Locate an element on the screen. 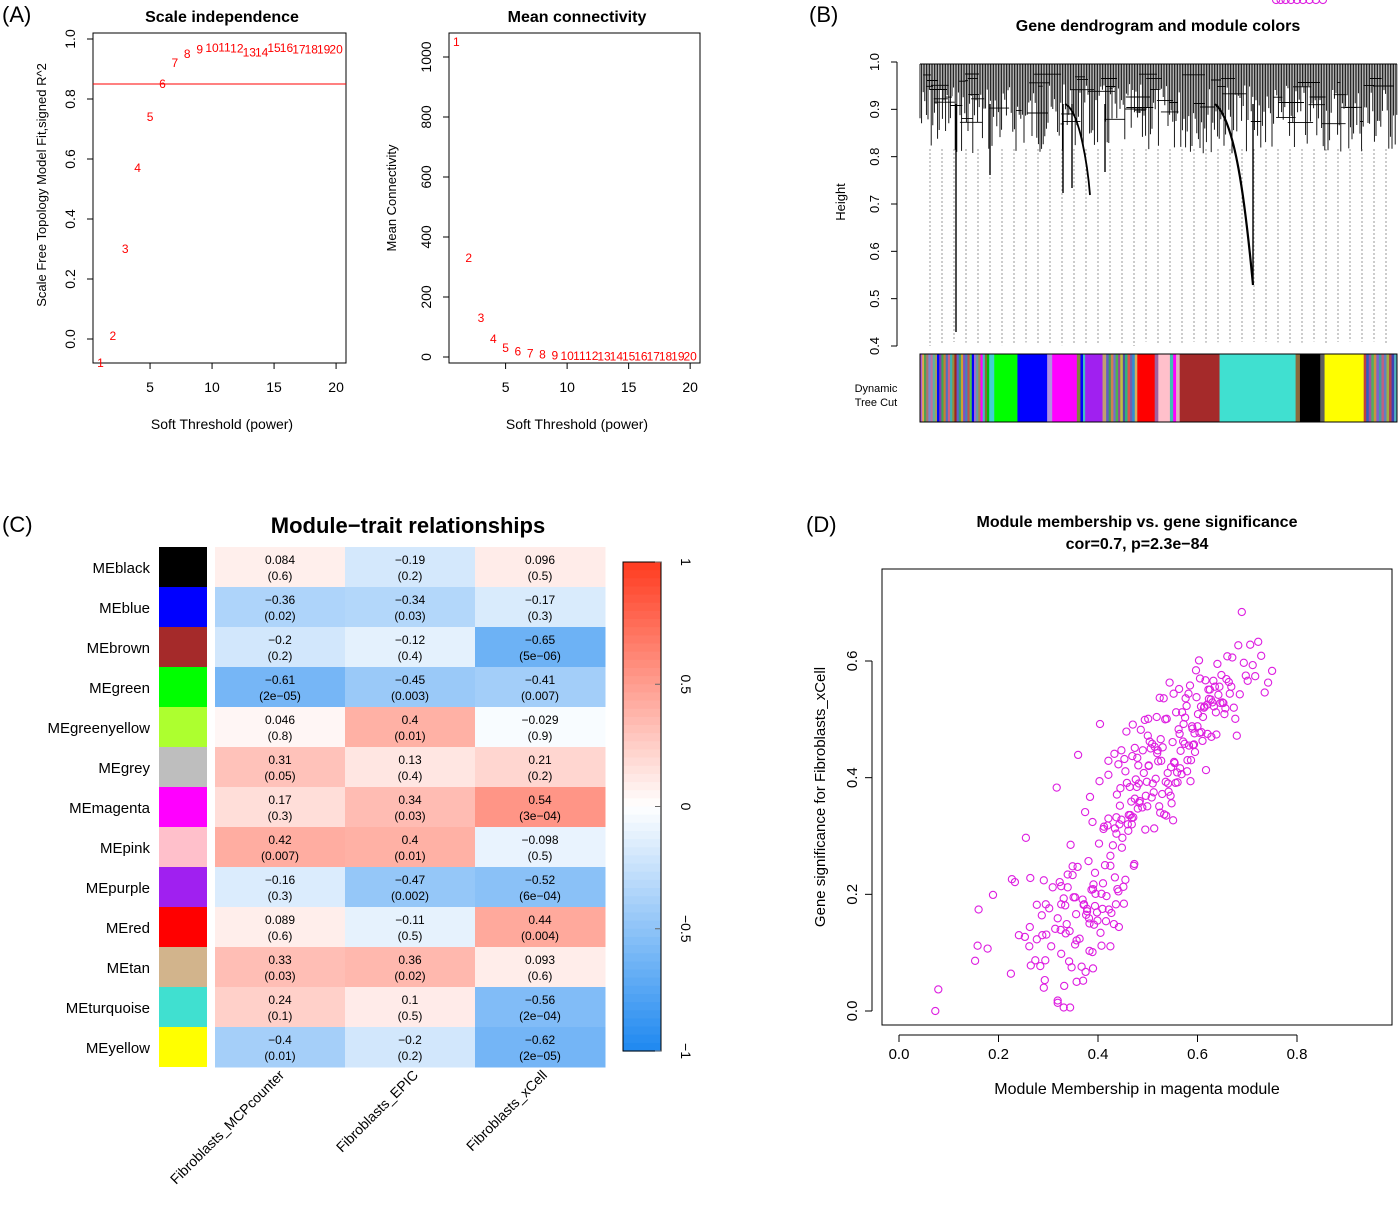 The height and width of the screenshot is (1208, 1400). module-swatch is located at coordinates (183, 607).